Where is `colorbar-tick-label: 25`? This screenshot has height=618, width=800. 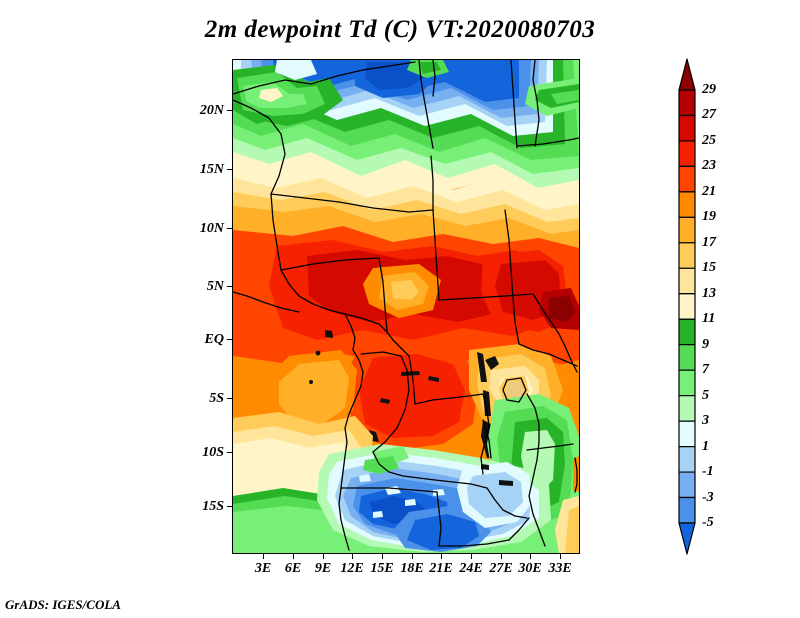
colorbar-tick-label: 25 is located at coordinates (709, 140).